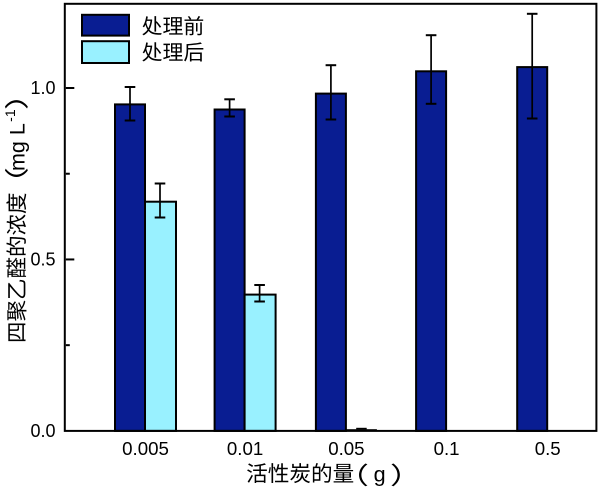 The image size is (600, 500). Describe the element at coordinates (18, 147) in the screenshot. I see `svg-text: mg L` at that location.